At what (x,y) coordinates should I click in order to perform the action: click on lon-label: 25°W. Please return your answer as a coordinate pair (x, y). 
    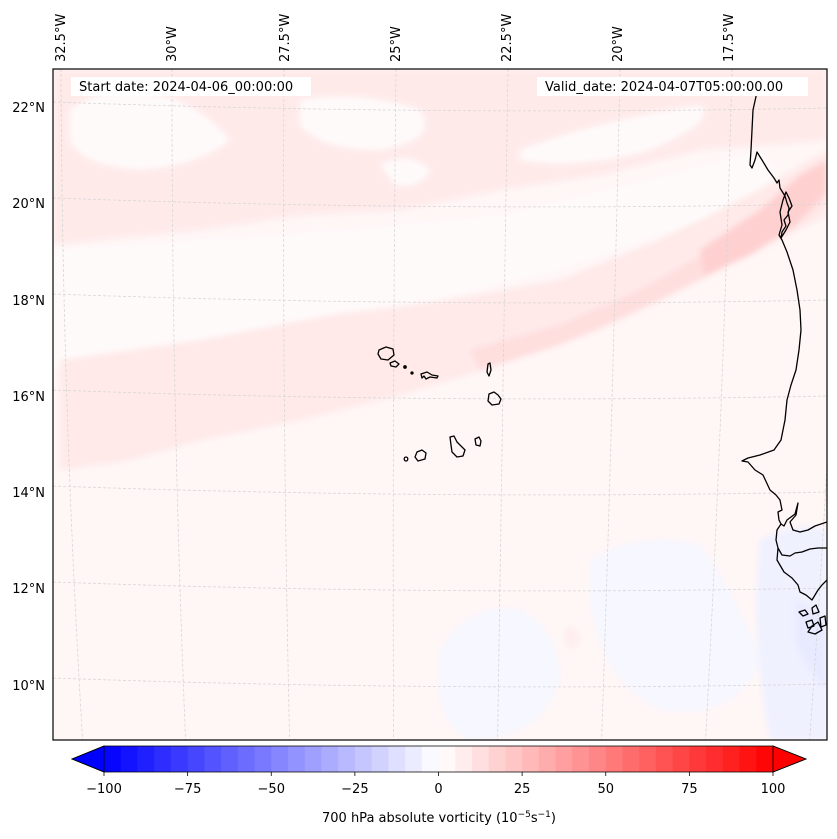
    Looking at the image, I should click on (396, 44).